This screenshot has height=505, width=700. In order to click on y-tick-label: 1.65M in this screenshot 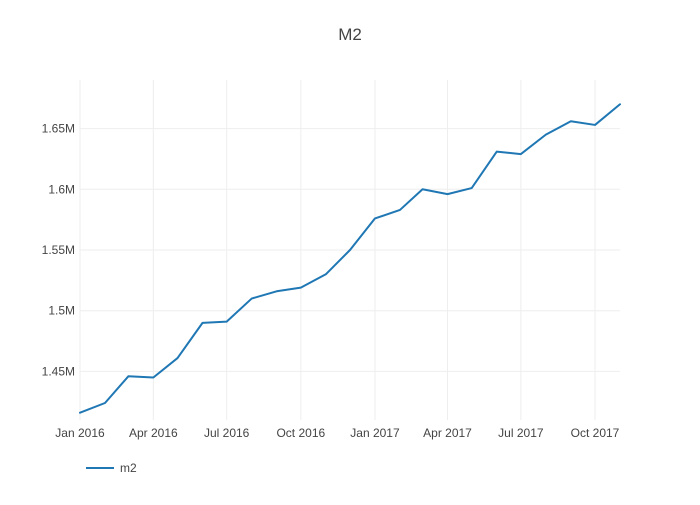, I will do `click(58, 129)`.